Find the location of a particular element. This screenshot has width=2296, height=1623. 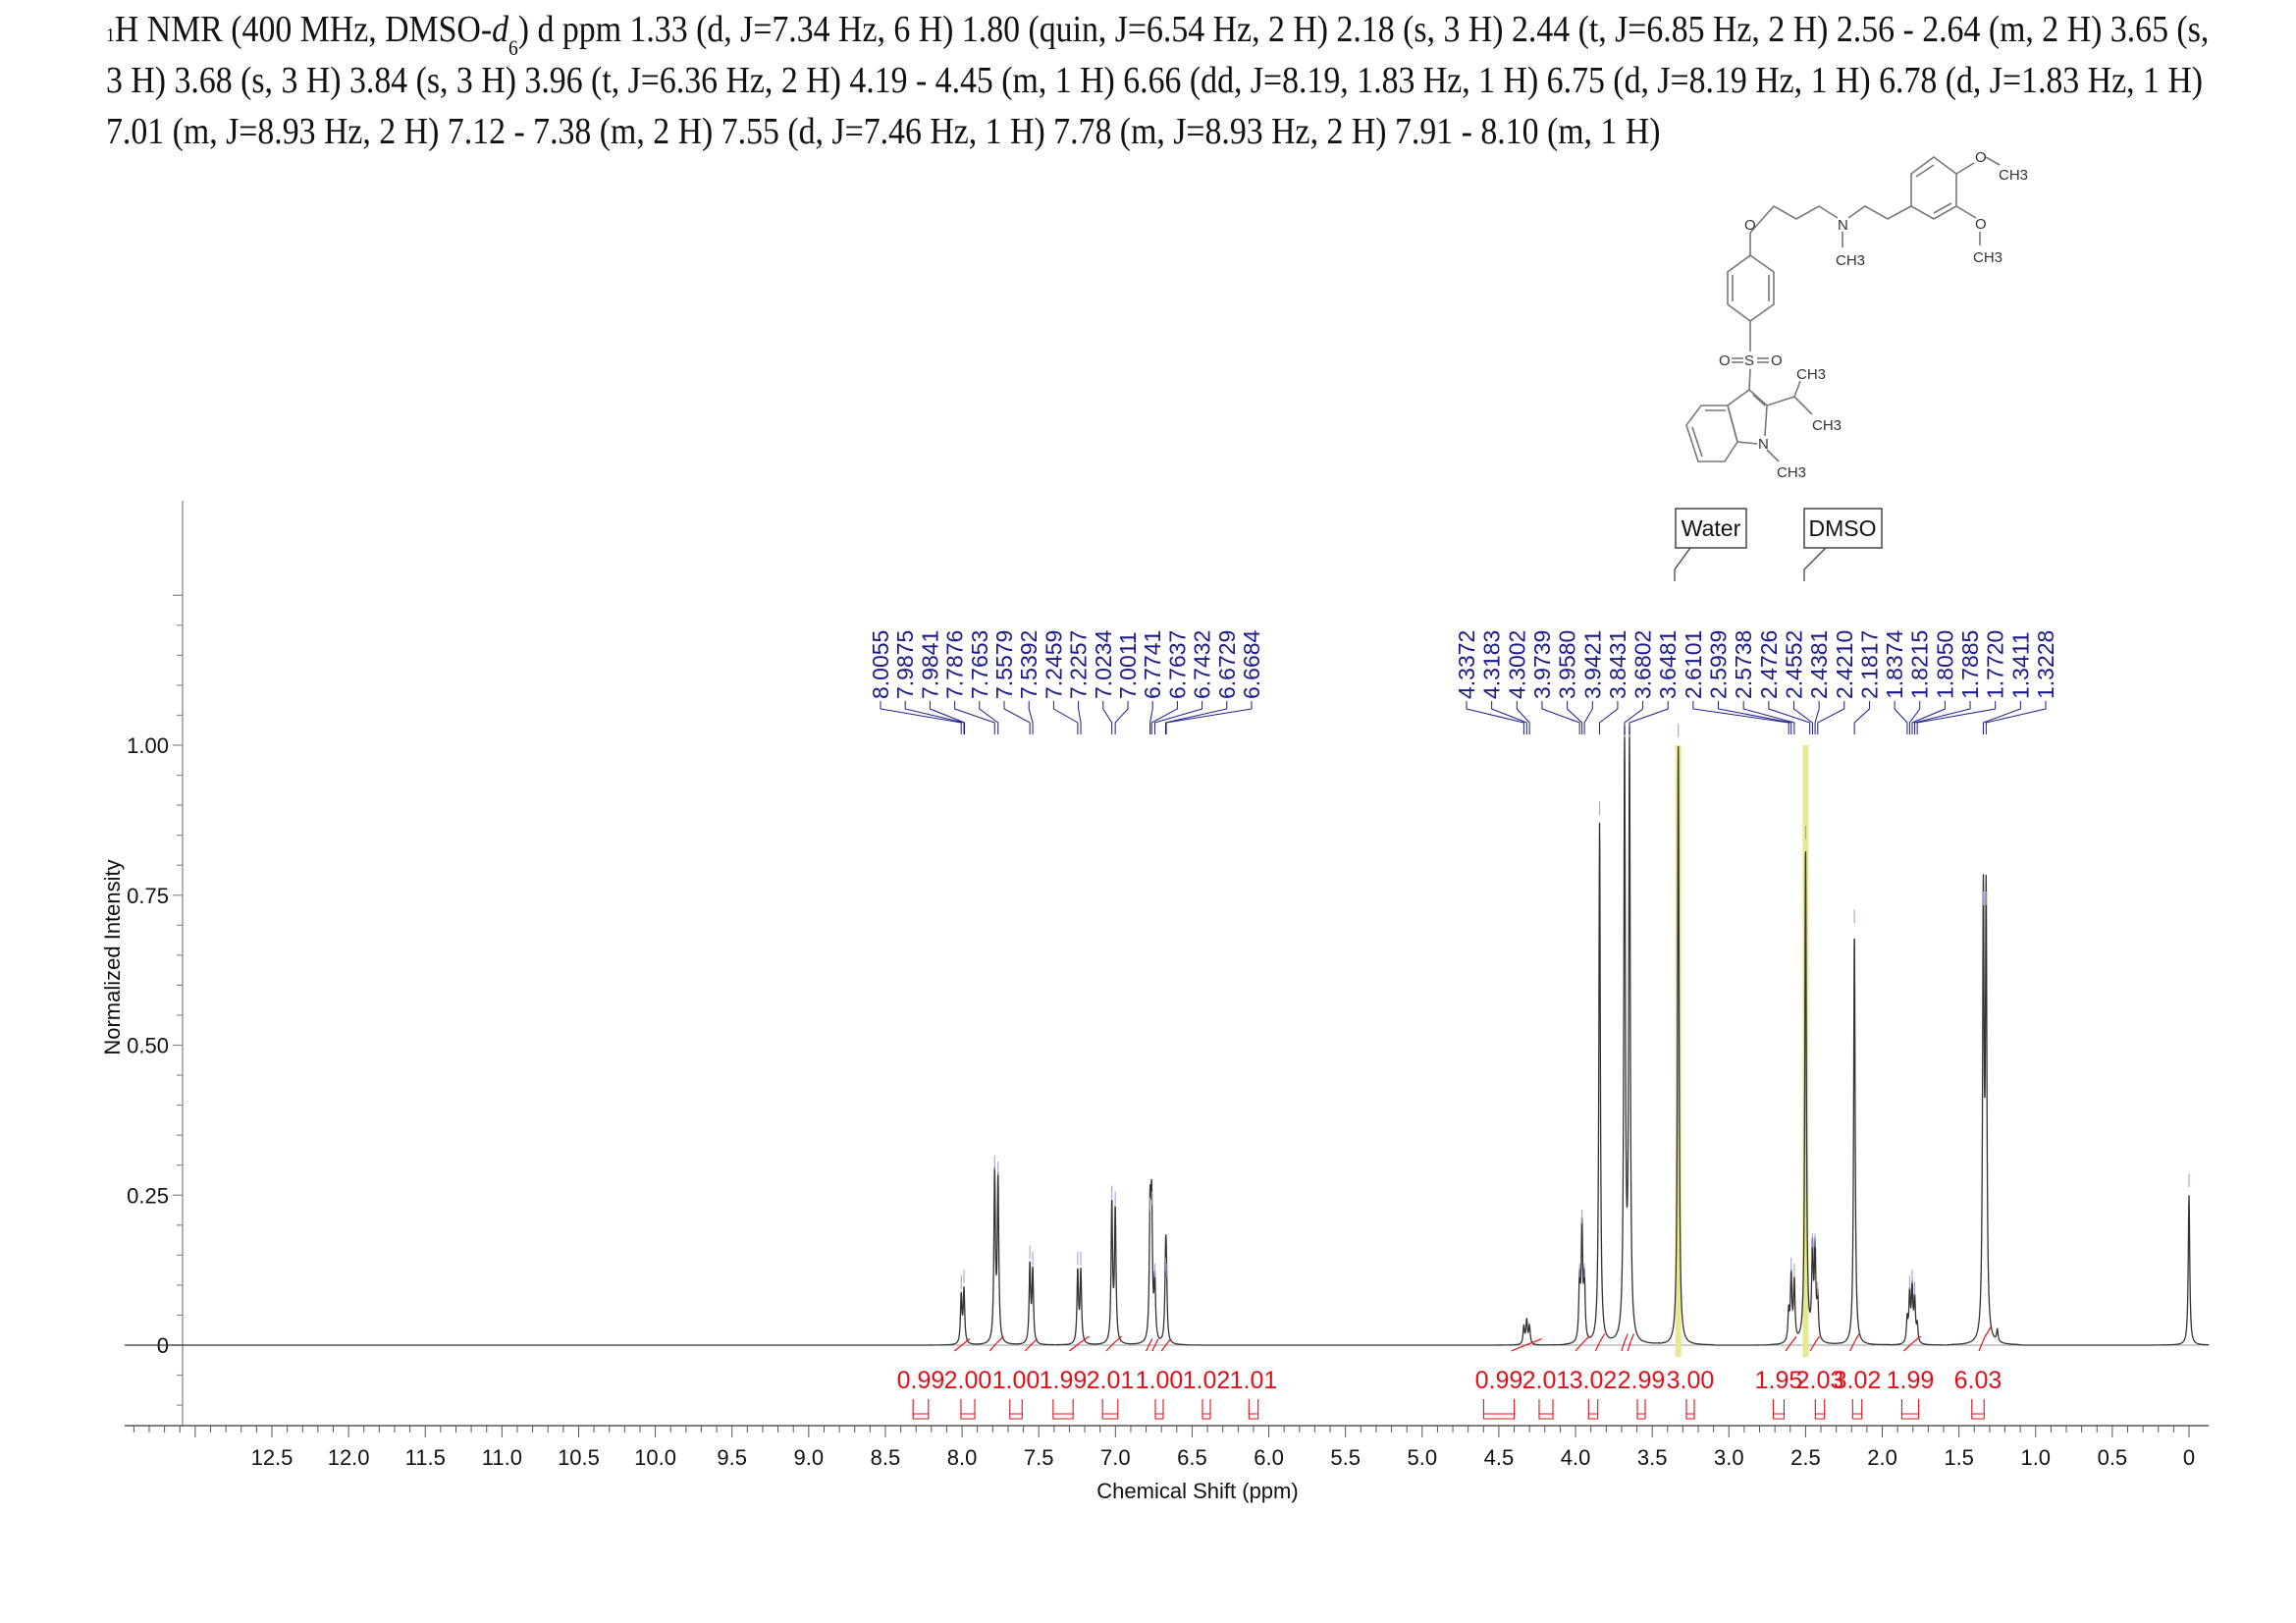

dmso-annotation: DMSO is located at coordinates (1843, 545).